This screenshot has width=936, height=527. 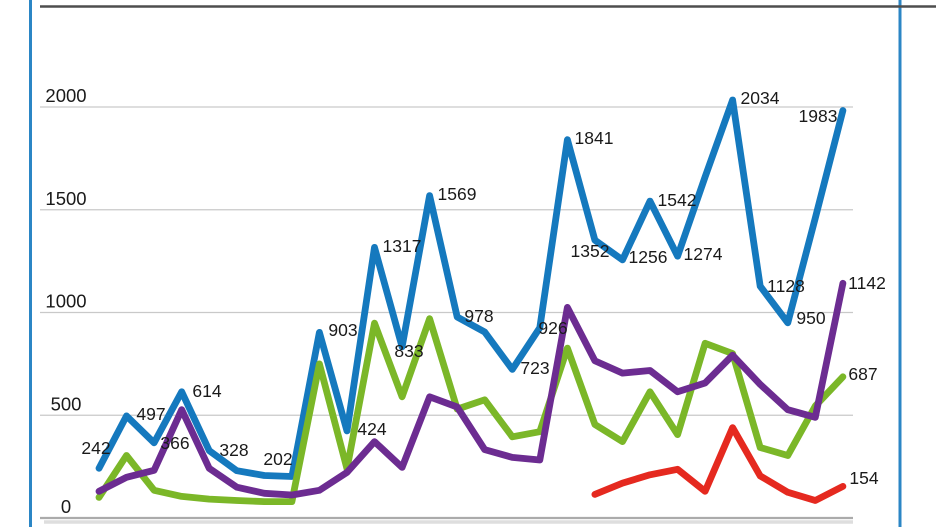 What do you see at coordinates (478, 316) in the screenshot?
I see `point-label-978: 978` at bounding box center [478, 316].